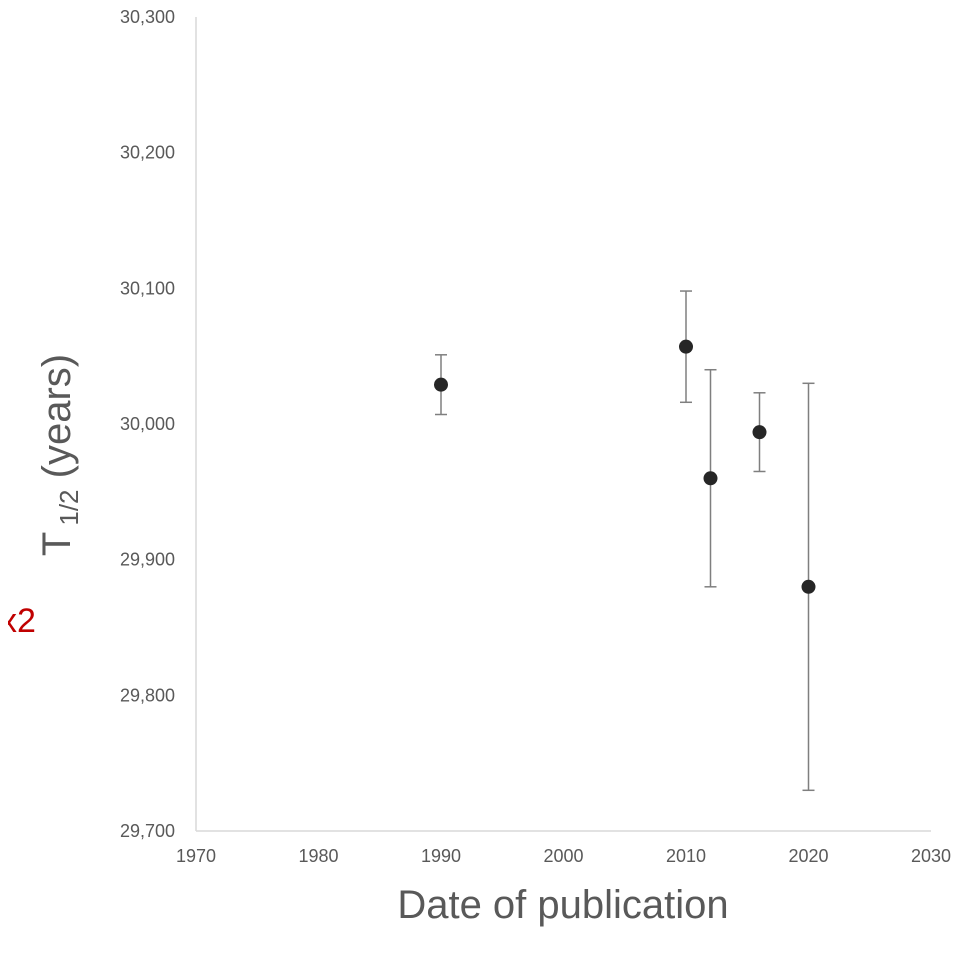  Describe the element at coordinates (196, 856) in the screenshot. I see `x-tick-label: 1970` at that location.